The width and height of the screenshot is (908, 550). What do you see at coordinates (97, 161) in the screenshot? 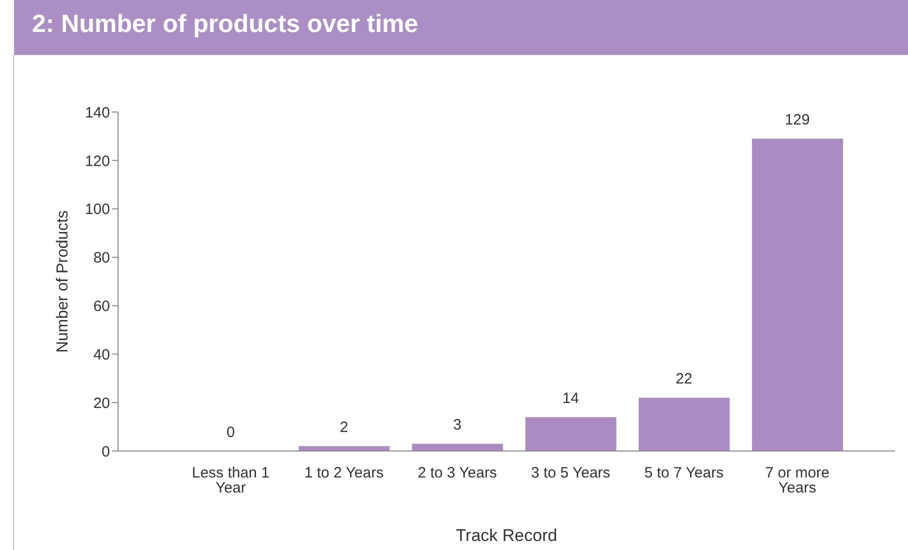
I see `y-tick-label: 120` at bounding box center [97, 161].